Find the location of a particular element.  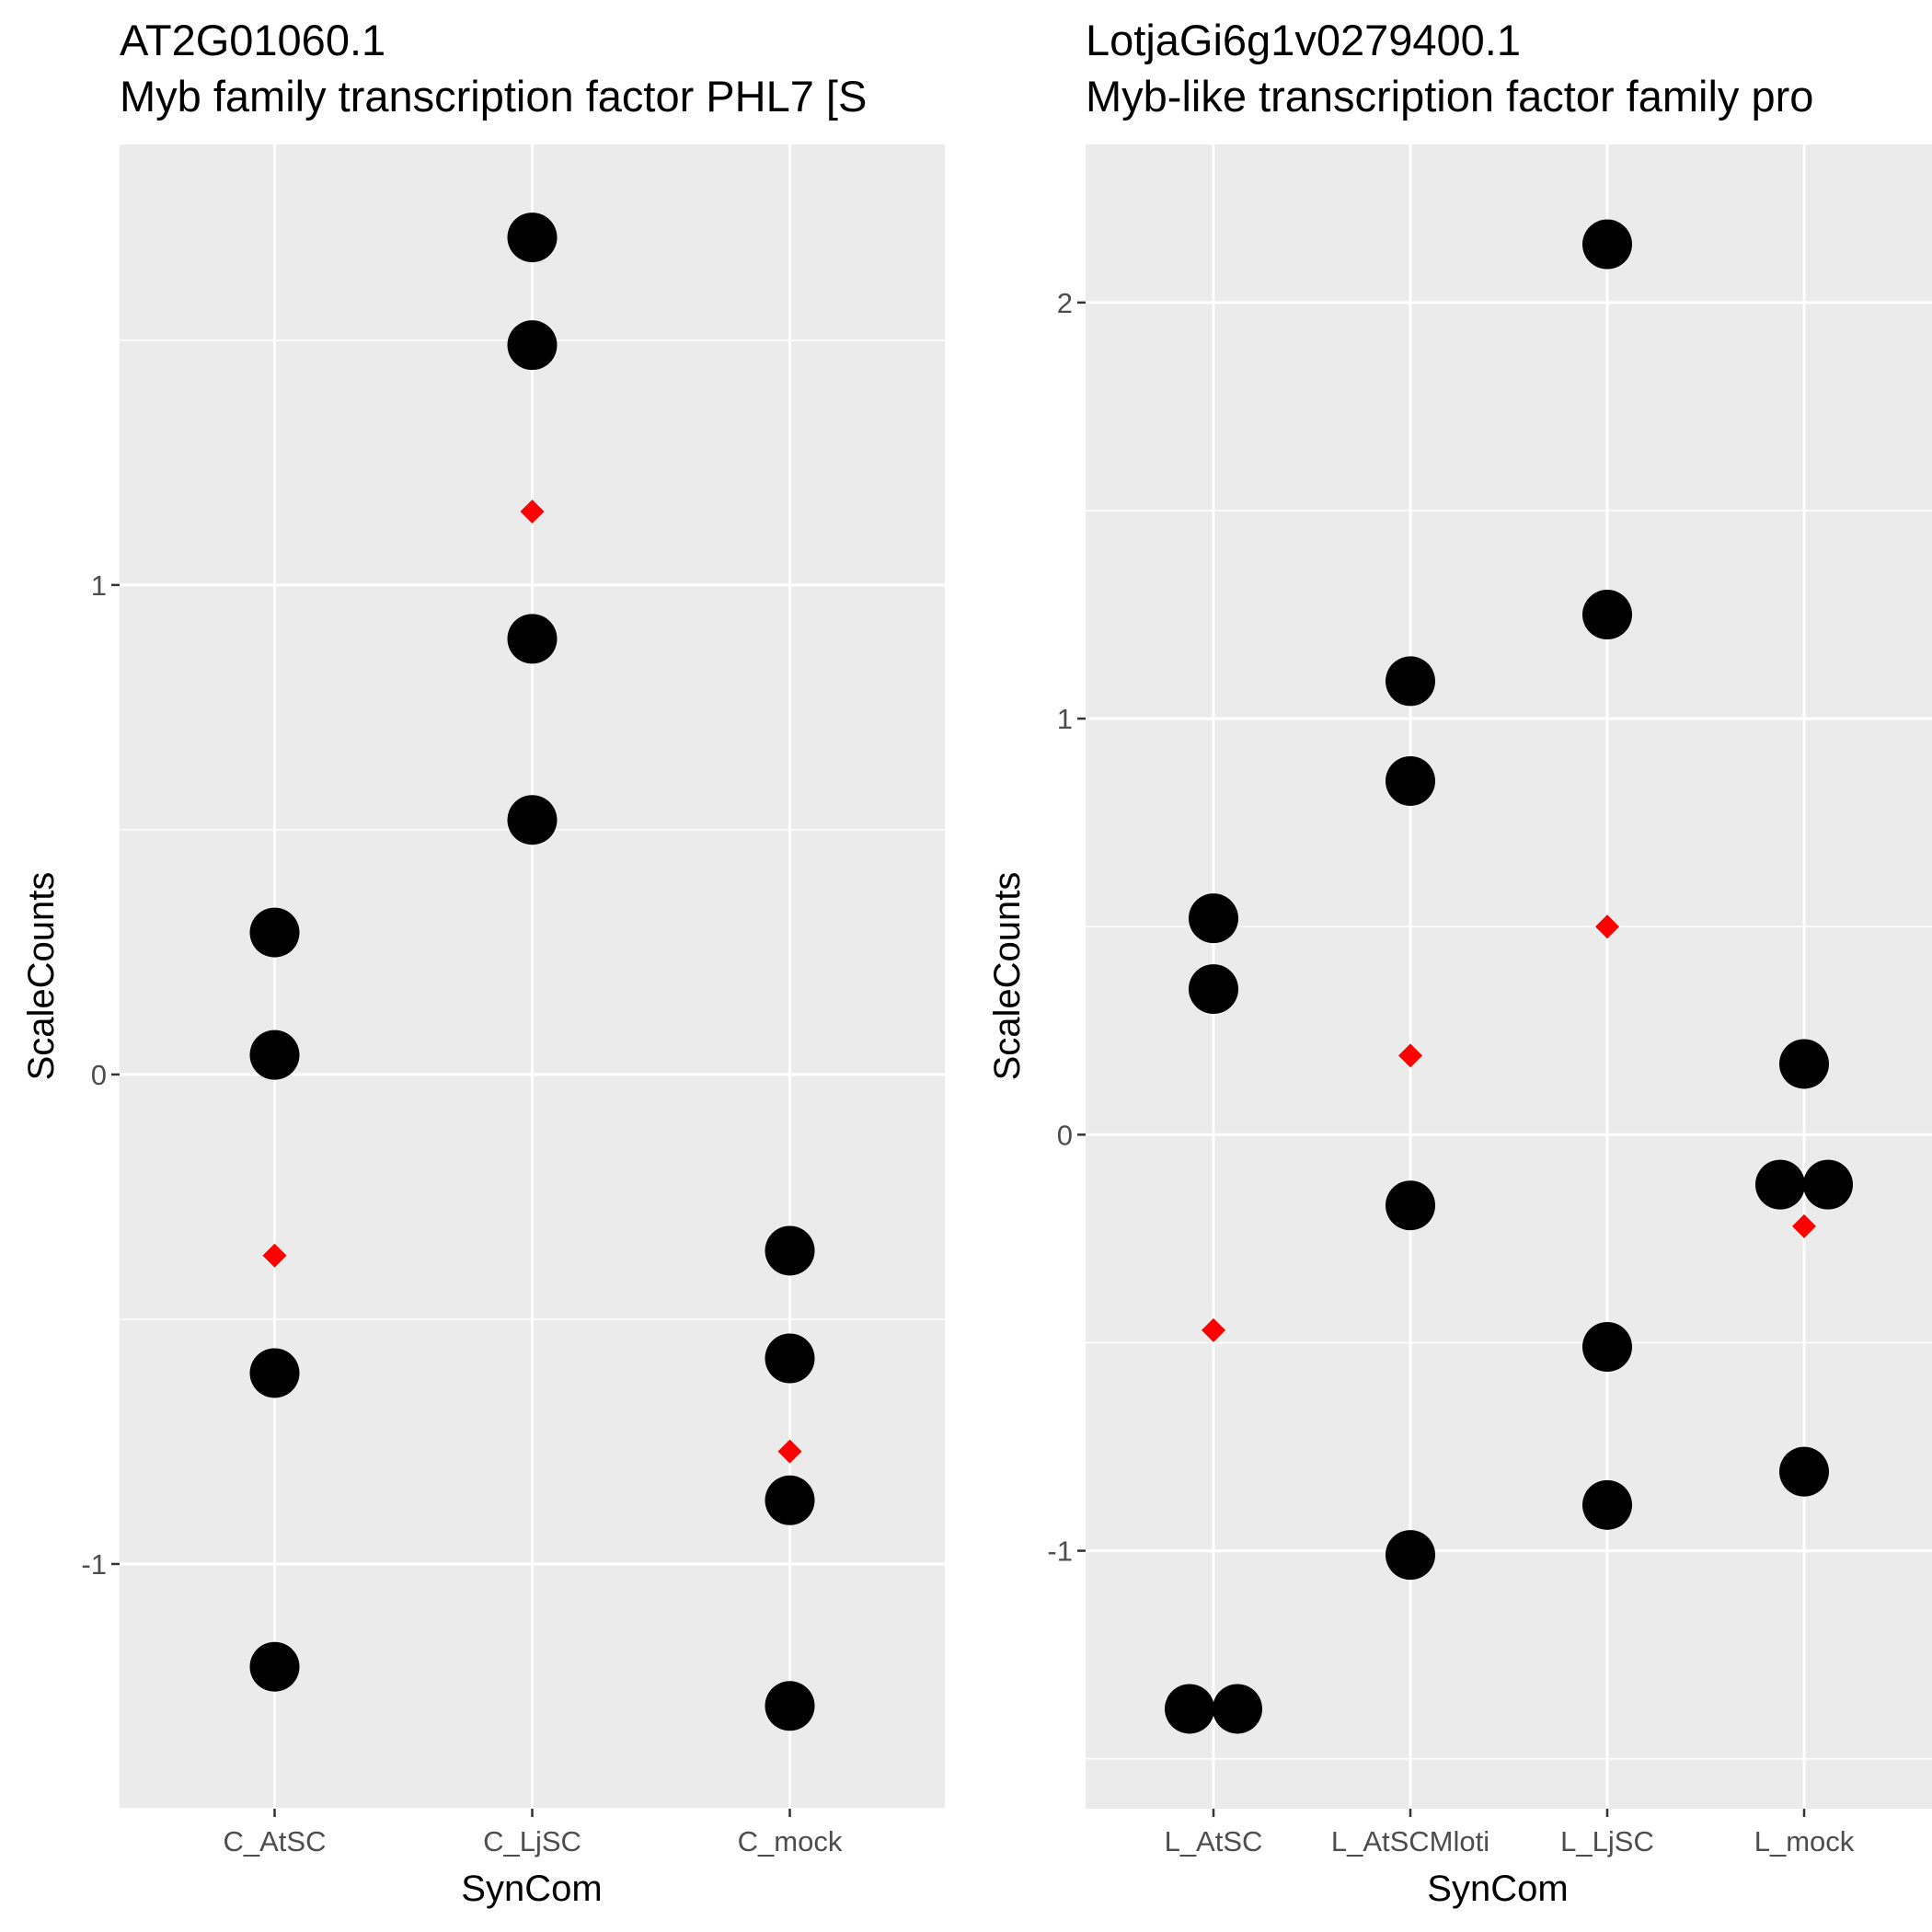

x-tick-label: C_mock is located at coordinates (790, 1841).